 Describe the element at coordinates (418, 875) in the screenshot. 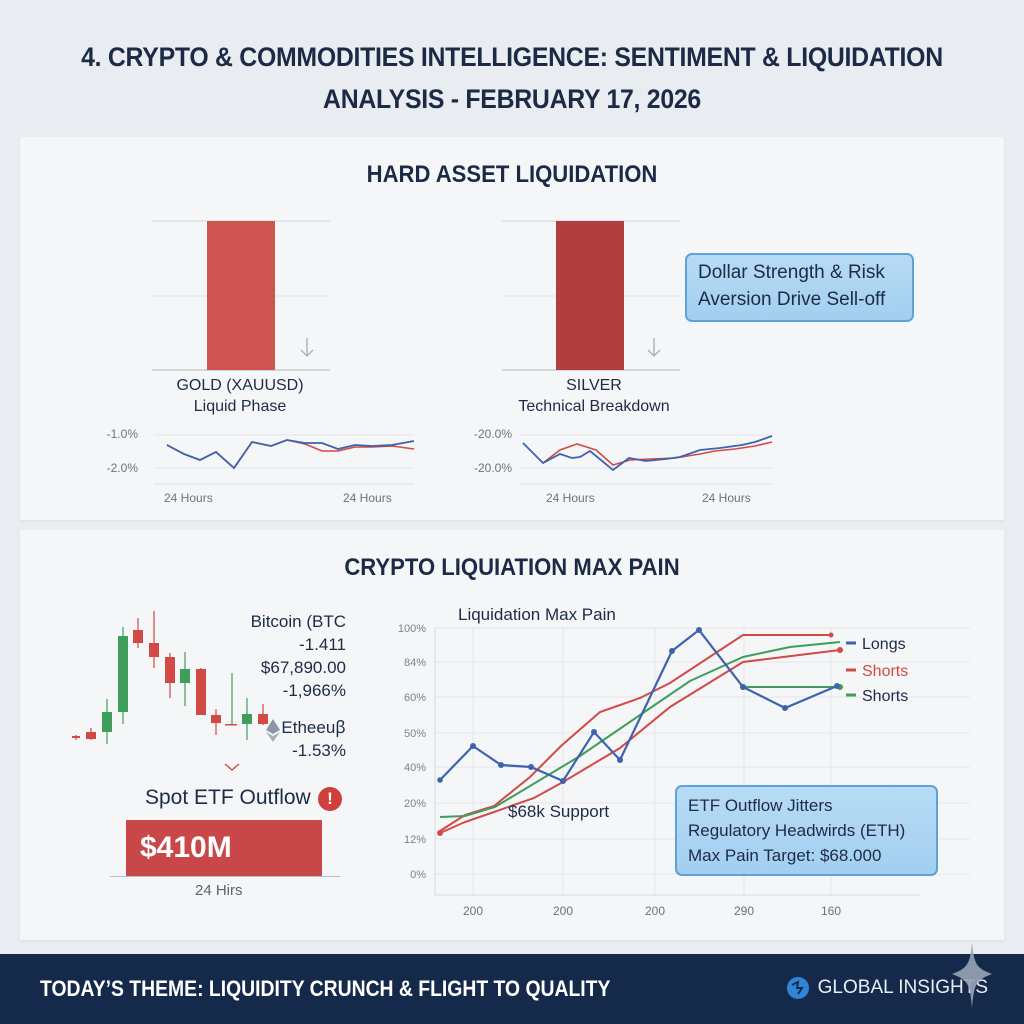

I see `svg-text: 0%` at that location.